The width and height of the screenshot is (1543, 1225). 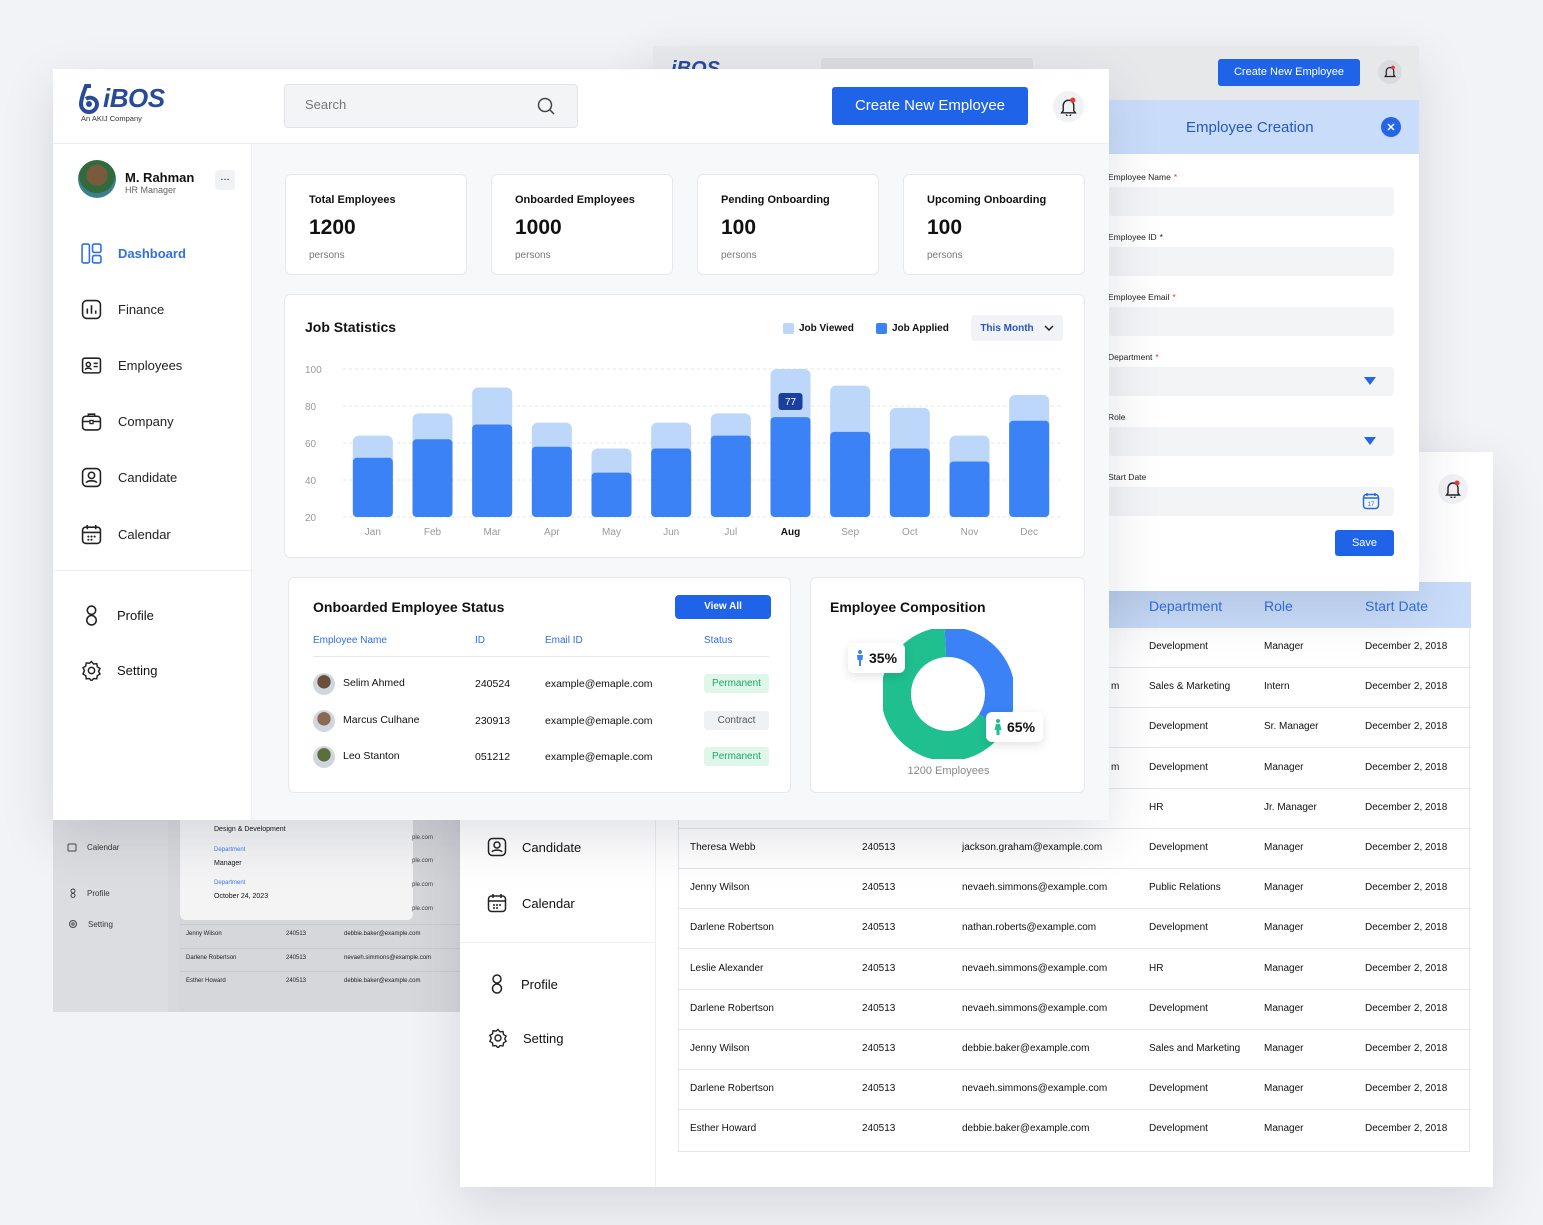 What do you see at coordinates (382, 934) in the screenshot?
I see `bg-cell-email: debbie.baker@example.com` at bounding box center [382, 934].